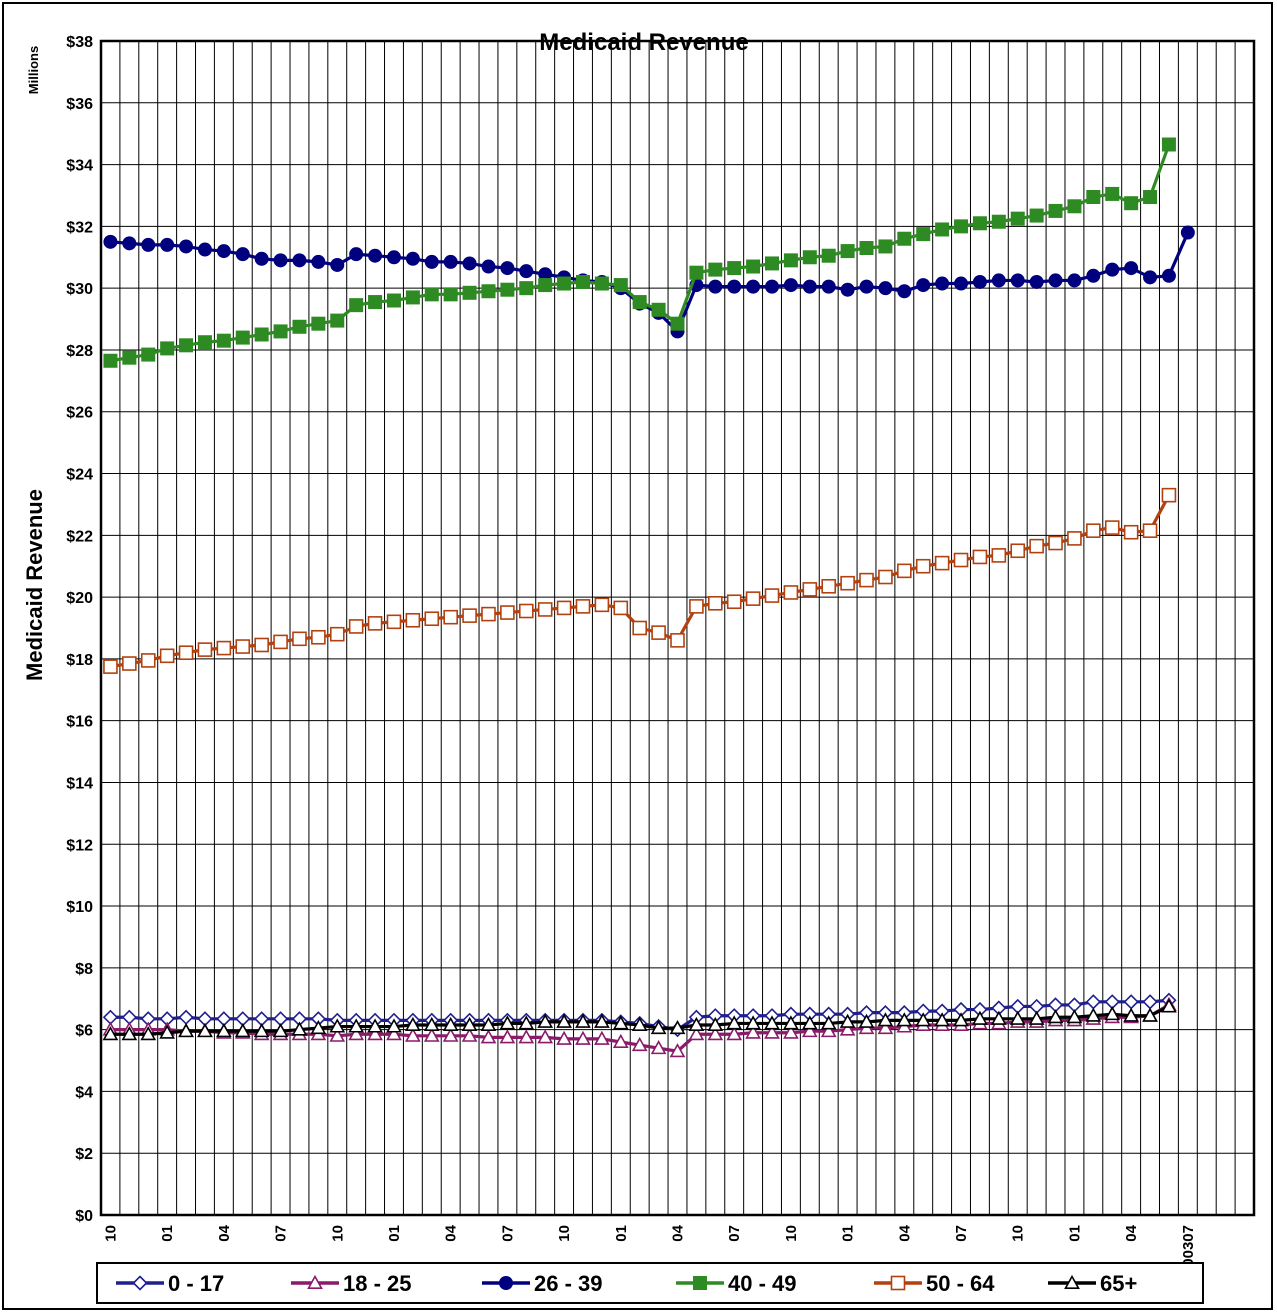 This screenshot has height=1314, width=1277. I want to click on legend-entry-18-25: 18 - 25, so click(351, 1283).